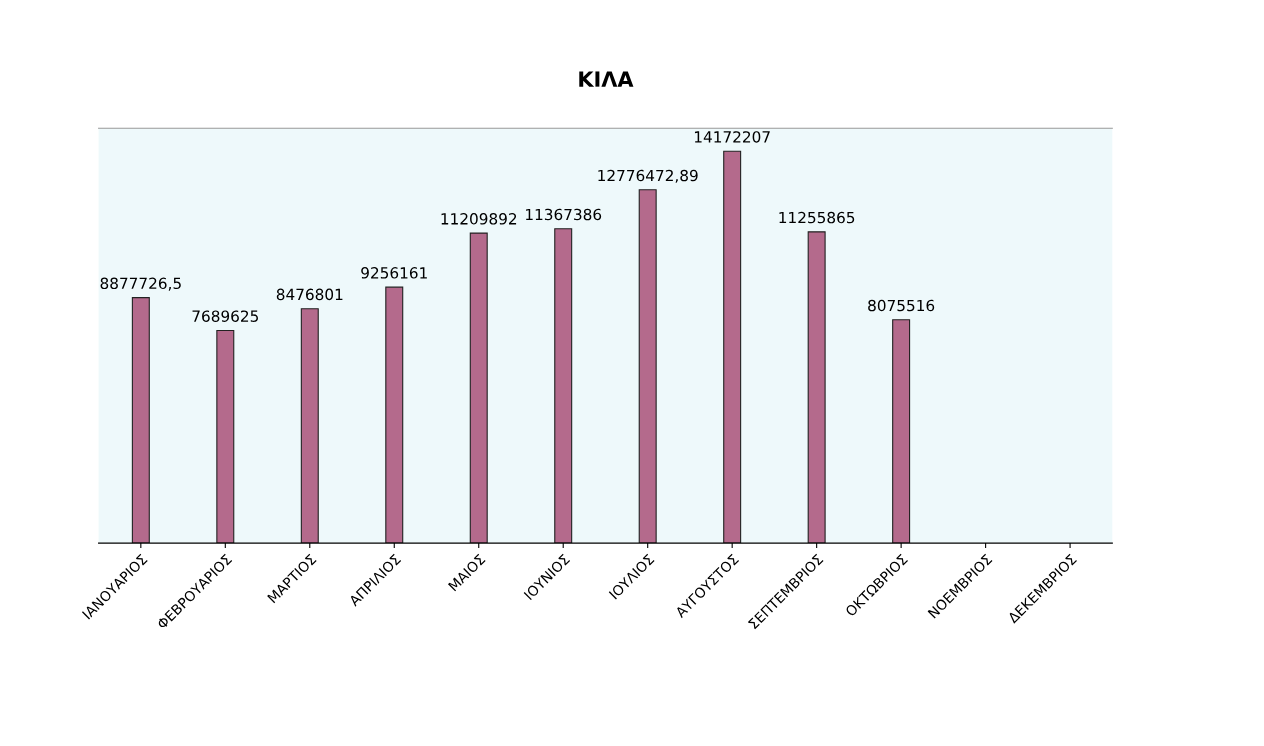 The width and height of the screenshot is (1264, 746). What do you see at coordinates (648, 176) in the screenshot?
I see `data-label: 12776472,89` at bounding box center [648, 176].